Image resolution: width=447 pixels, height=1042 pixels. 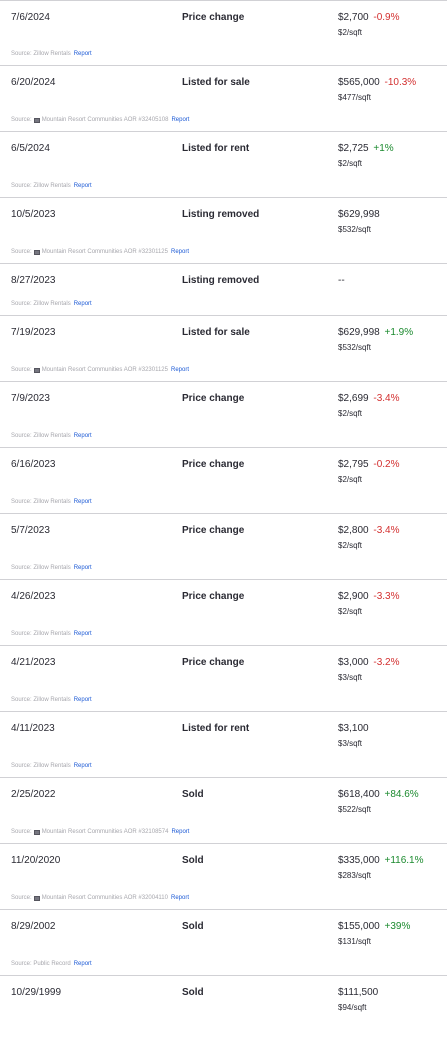 What do you see at coordinates (359, 926) in the screenshot?
I see `price-value: $155,000` at bounding box center [359, 926].